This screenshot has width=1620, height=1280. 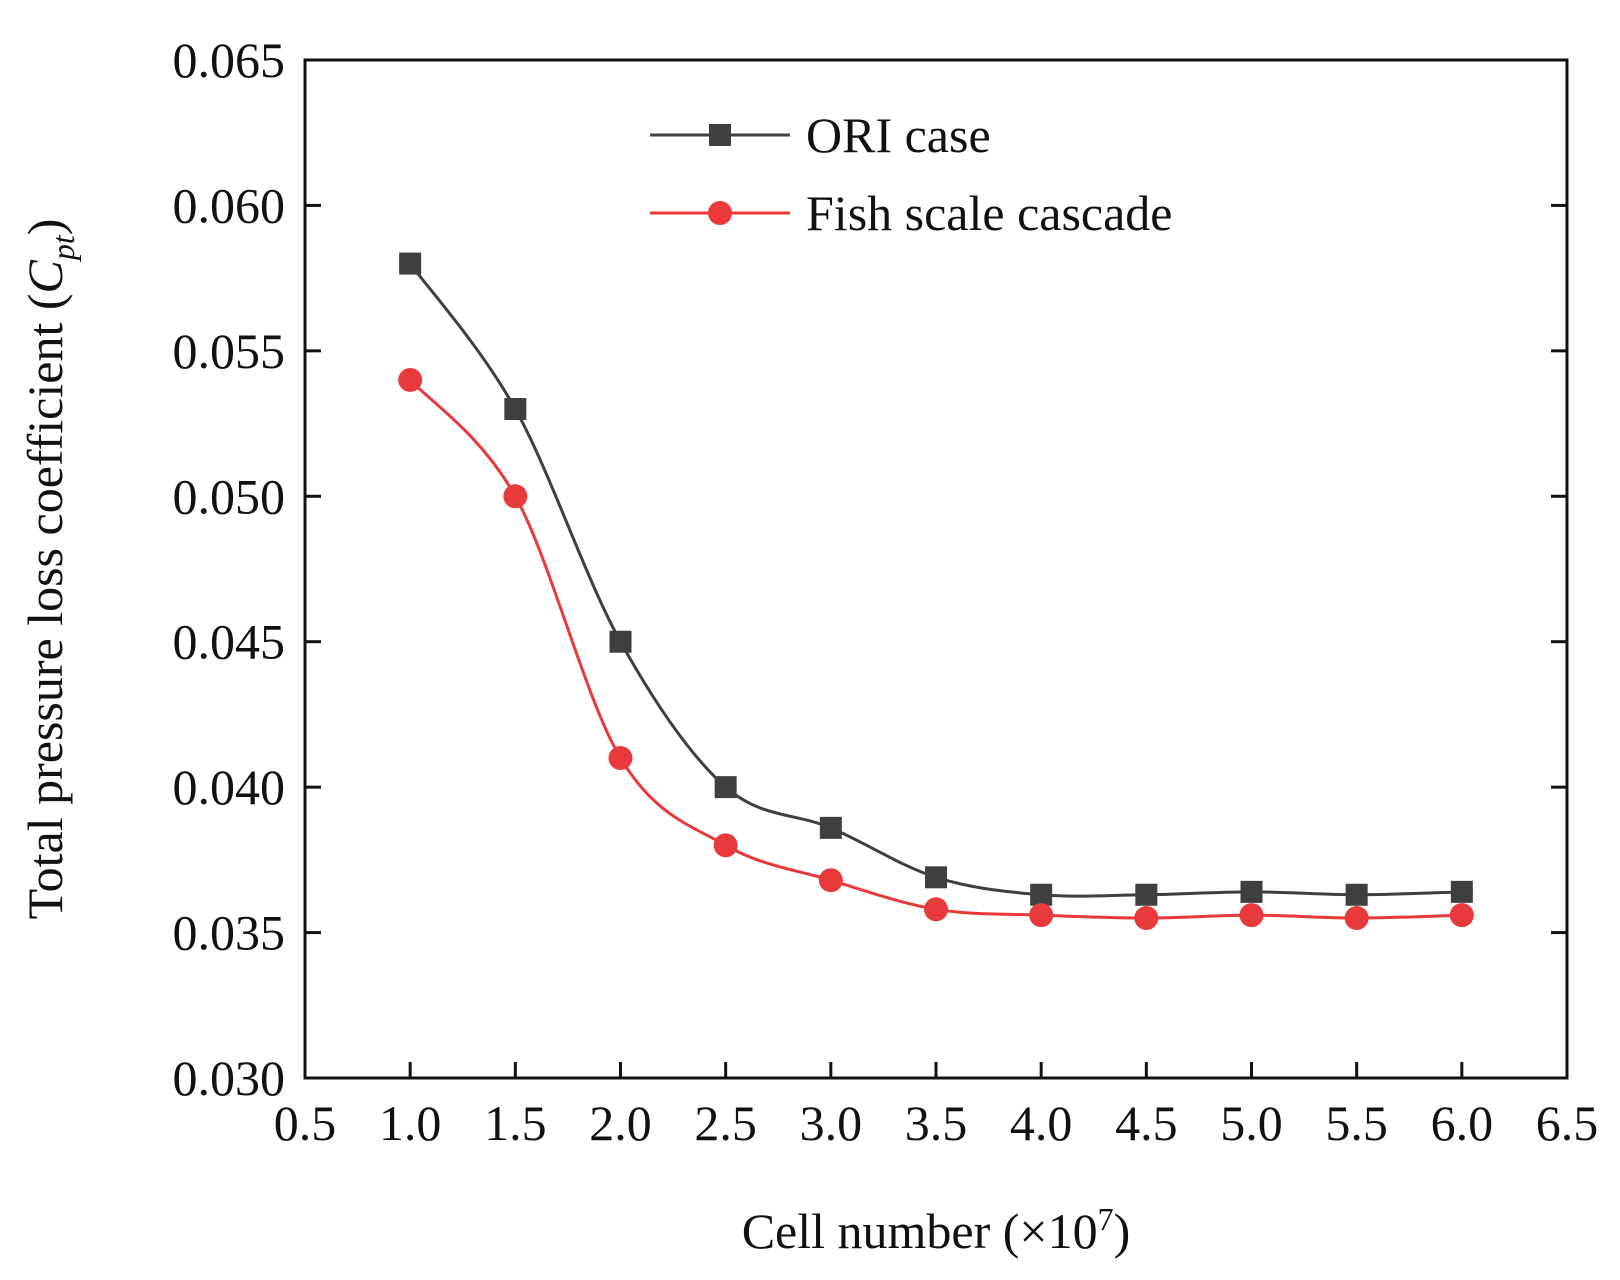 I want to click on x-tick-label: 5.0, so click(x=1251, y=1123).